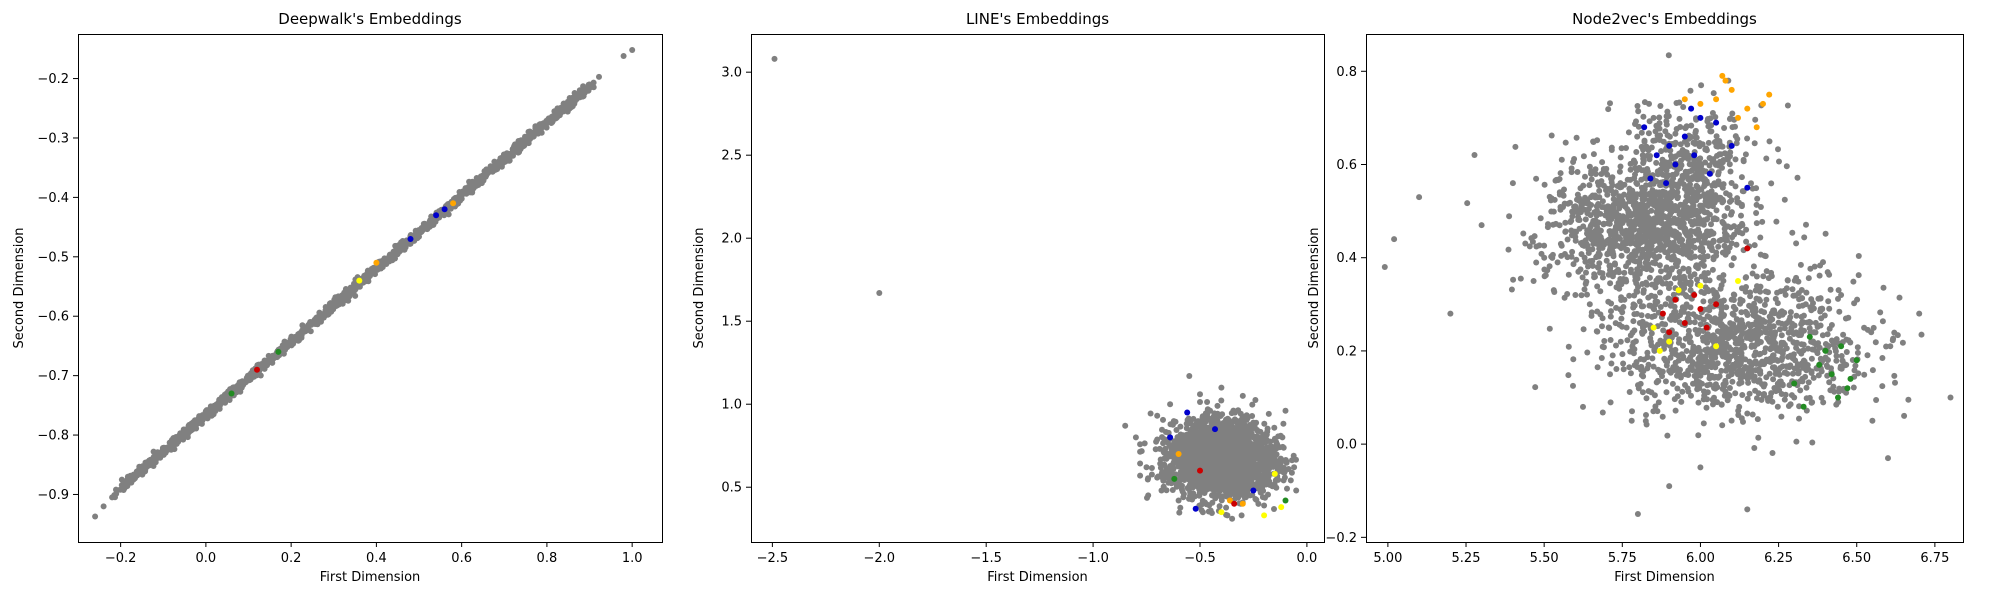 Image resolution: width=2000 pixels, height=600 pixels. Describe the element at coordinates (53, 436) in the screenshot. I see `y-tick-label: −0.8` at that location.